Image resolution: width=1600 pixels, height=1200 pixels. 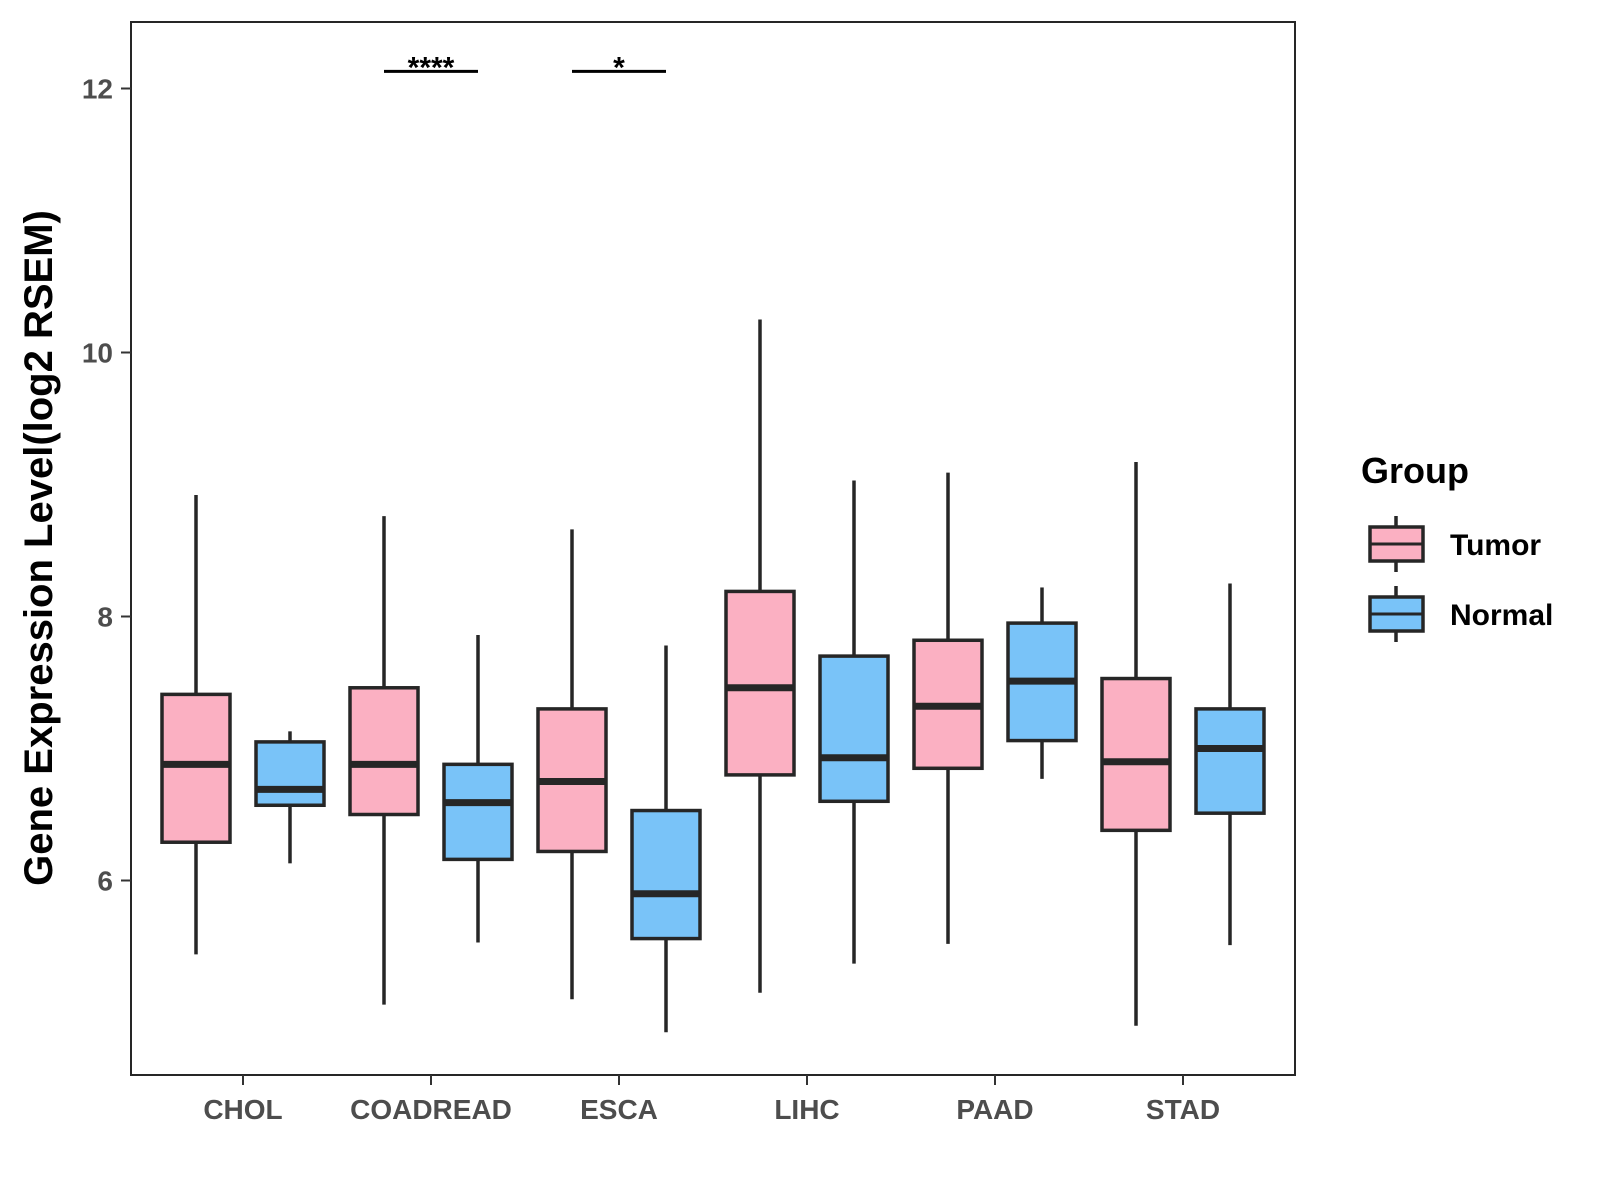 I want to click on significance-esca: *, so click(x=619, y=67).